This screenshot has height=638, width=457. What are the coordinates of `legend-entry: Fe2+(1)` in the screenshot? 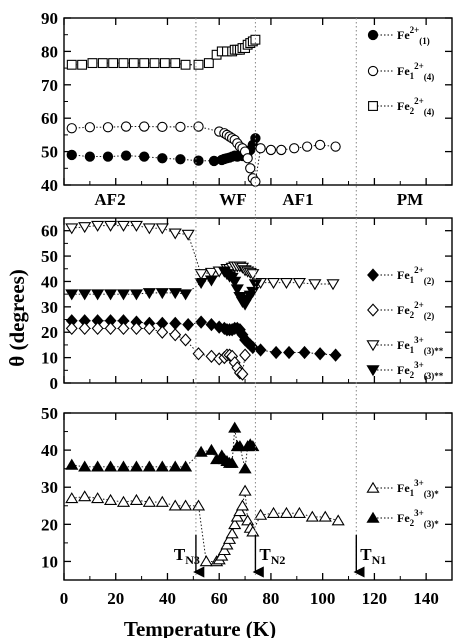 It's located at (398, 35).